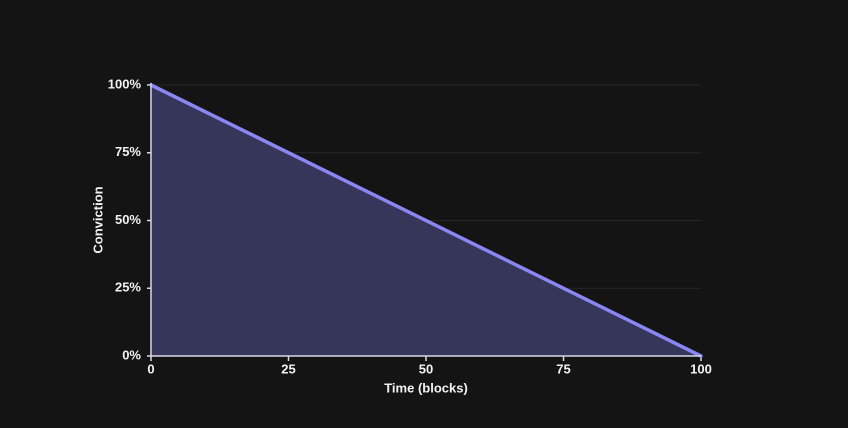 Image resolution: width=848 pixels, height=428 pixels. What do you see at coordinates (97, 219) in the screenshot?
I see `y-axis-label: Conviction` at bounding box center [97, 219].